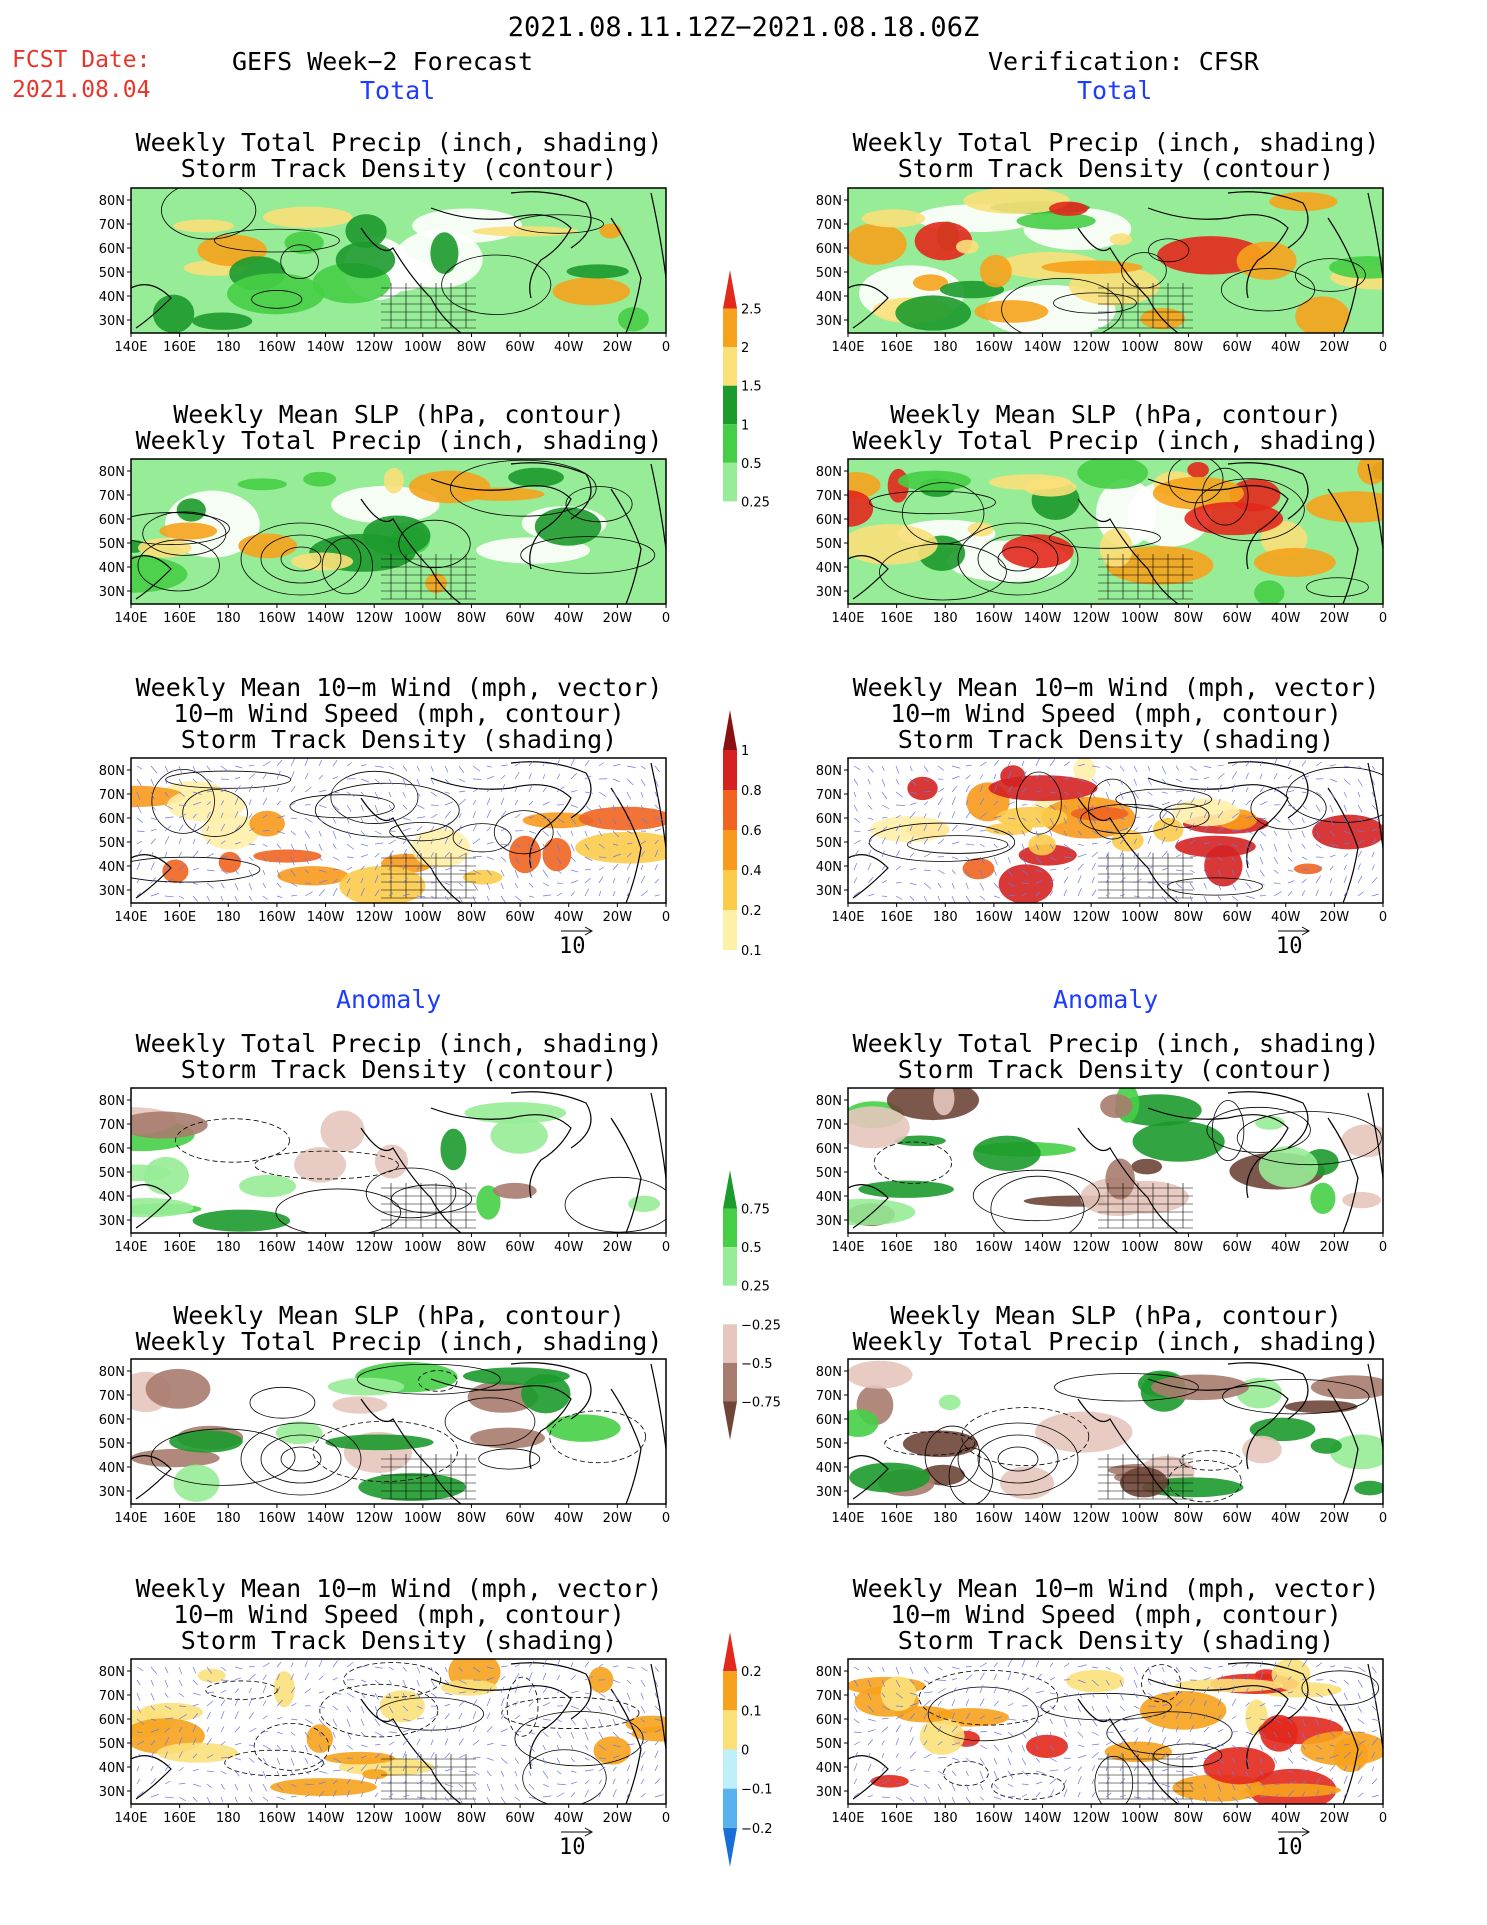 The width and height of the screenshot is (1487, 1925). I want to click on colorbar-label: −0.25, so click(761, 1325).